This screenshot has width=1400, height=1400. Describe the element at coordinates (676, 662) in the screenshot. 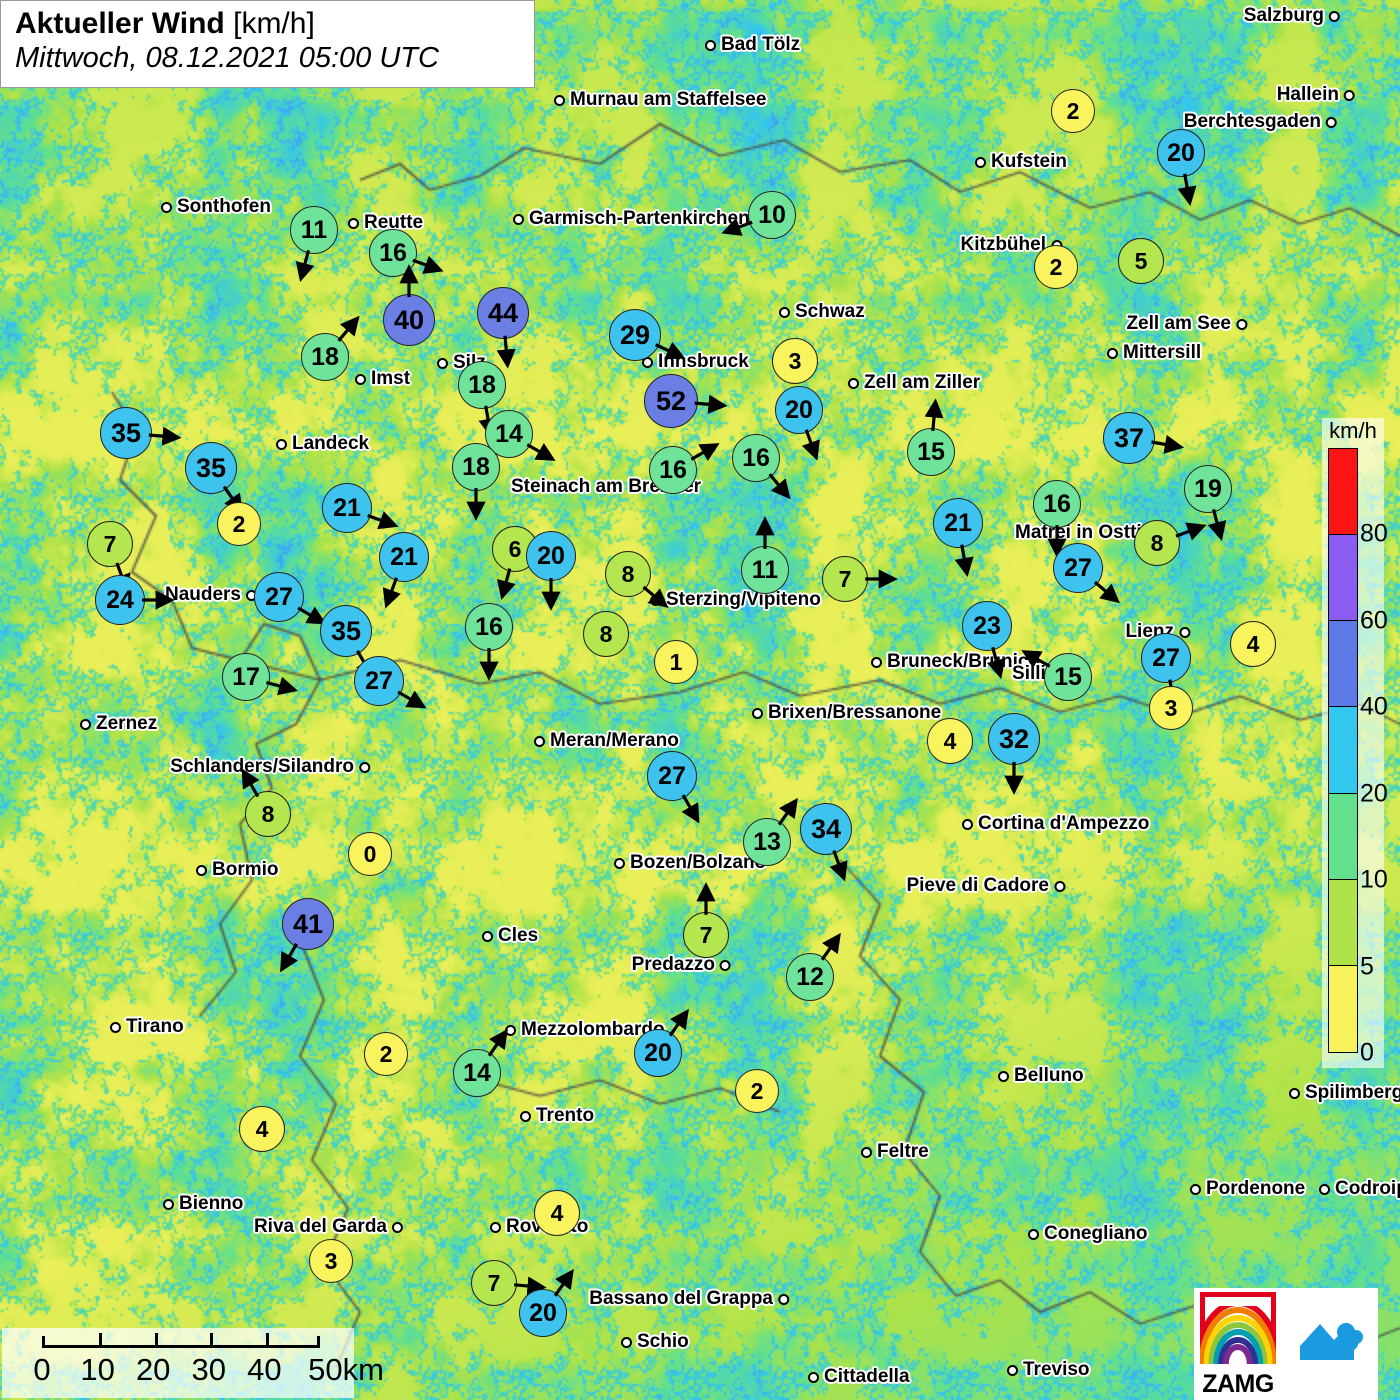

I see `wind-speed-bubble: 1` at that location.